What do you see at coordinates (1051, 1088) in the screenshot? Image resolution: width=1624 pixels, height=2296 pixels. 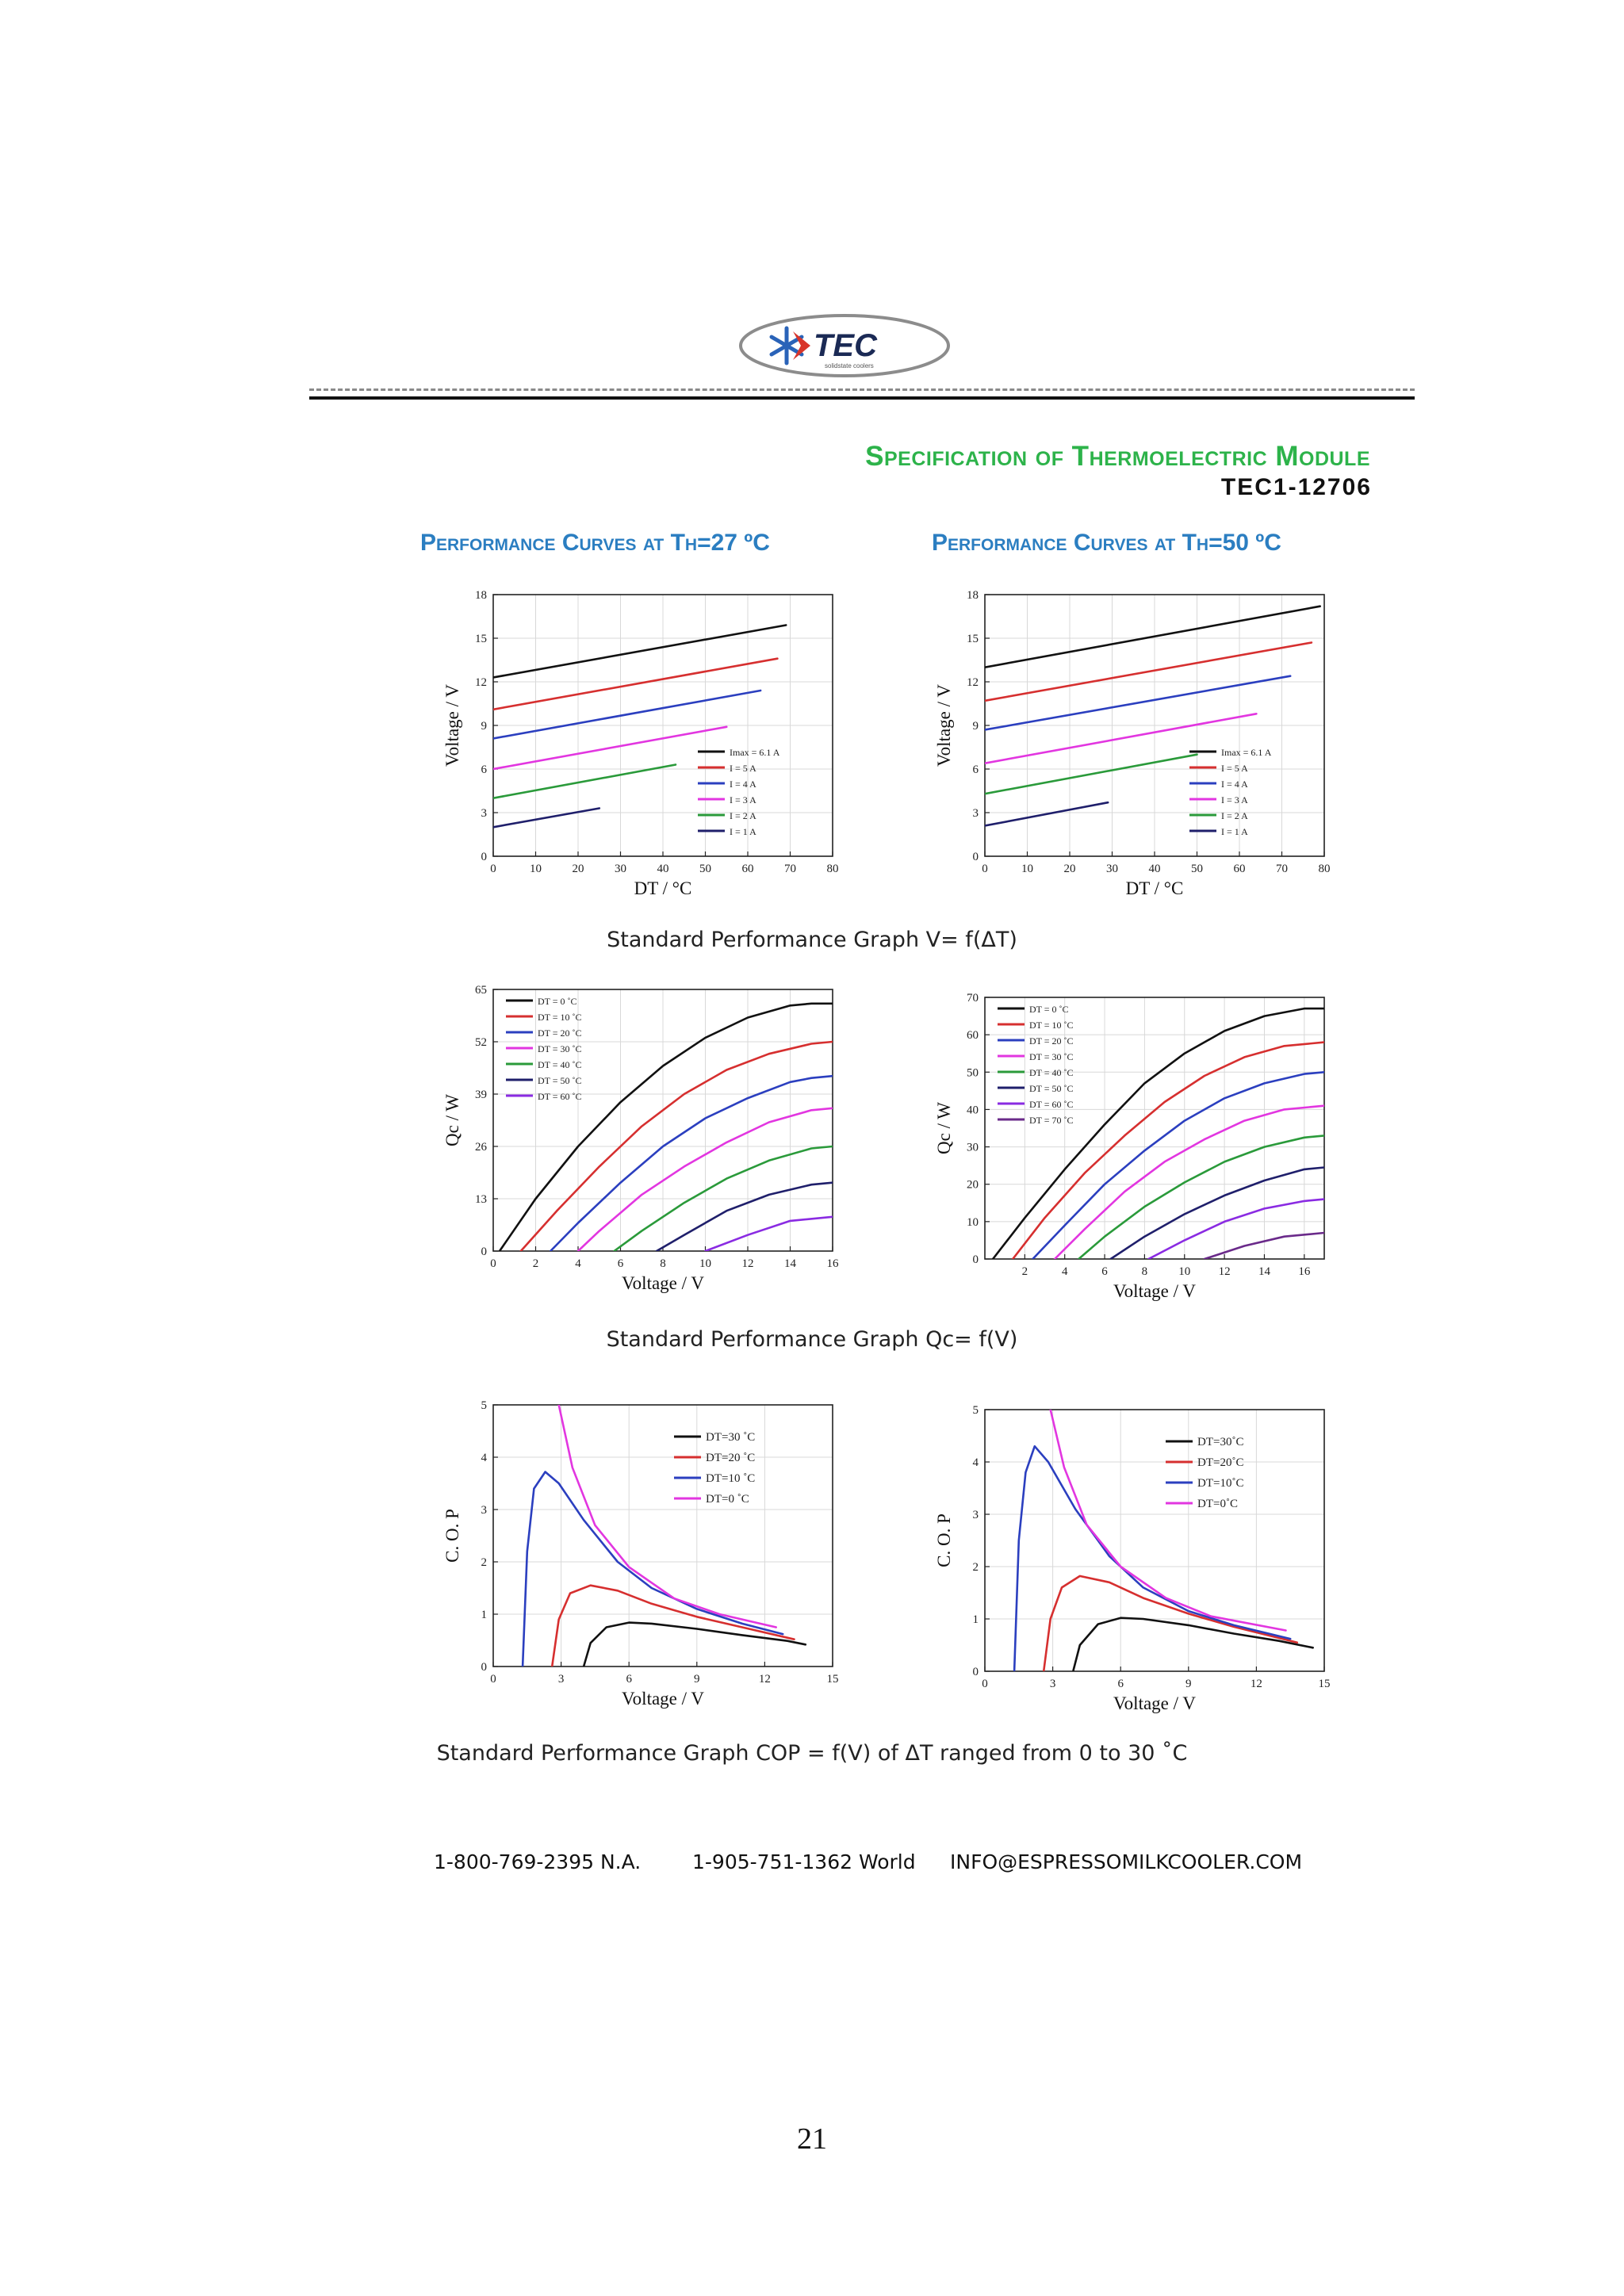 I see `legend-label: DT = 50 ˚C` at bounding box center [1051, 1088].